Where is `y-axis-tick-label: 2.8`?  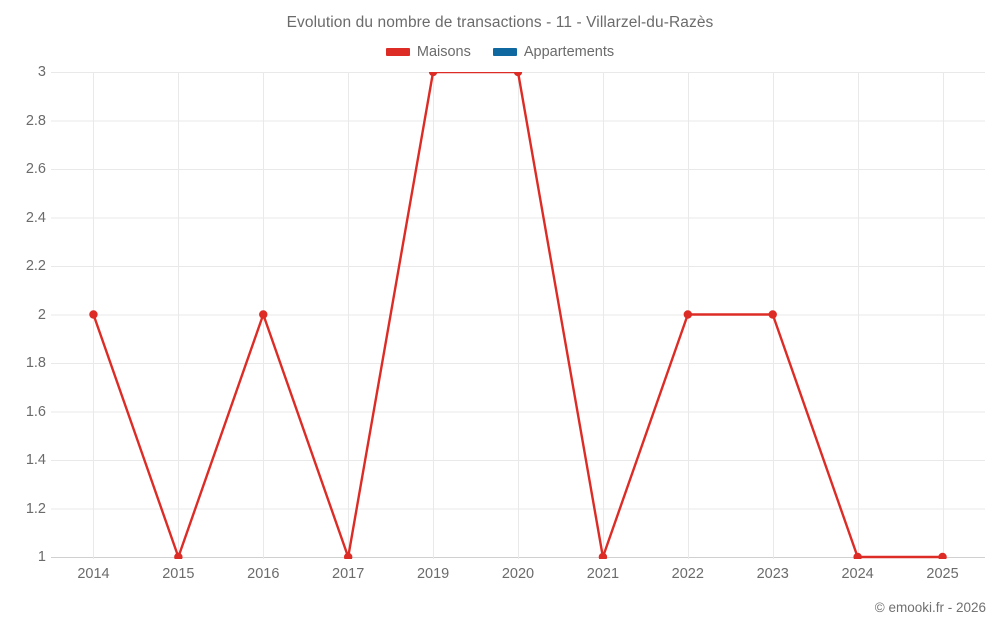 y-axis-tick-label: 2.8 is located at coordinates (35, 120).